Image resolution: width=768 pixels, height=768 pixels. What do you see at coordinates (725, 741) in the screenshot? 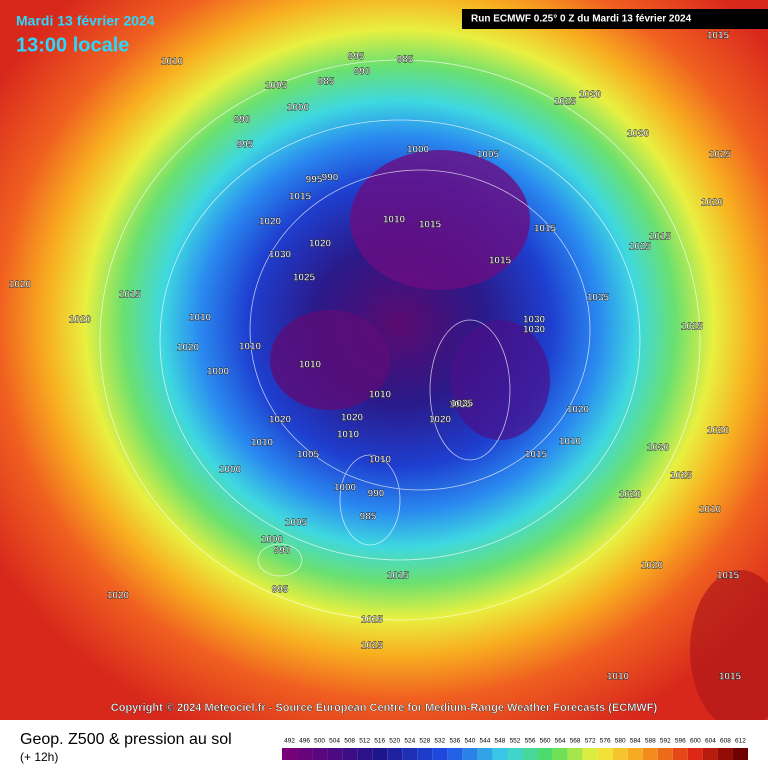
I see `scale-label: 608` at bounding box center [725, 741].